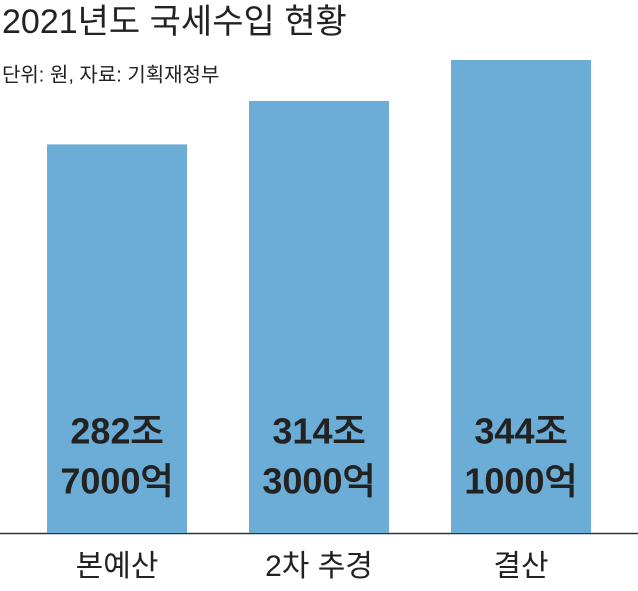  Describe the element at coordinates (520, 431) in the screenshot. I see `value-label: 344조` at that location.